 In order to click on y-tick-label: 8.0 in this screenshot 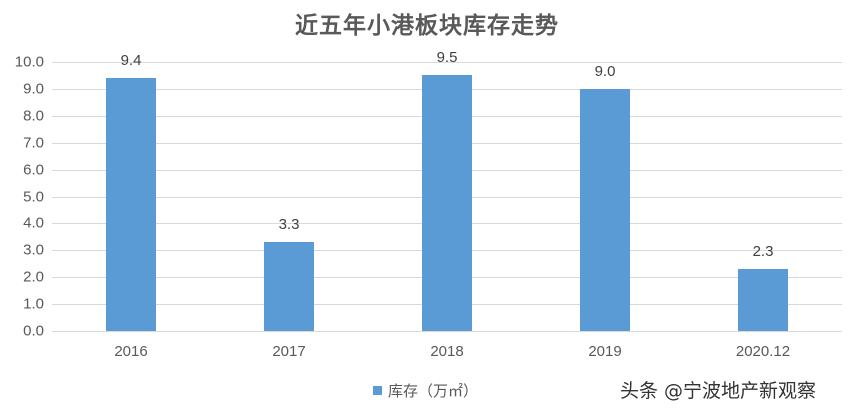, I will do `click(33, 116)`.